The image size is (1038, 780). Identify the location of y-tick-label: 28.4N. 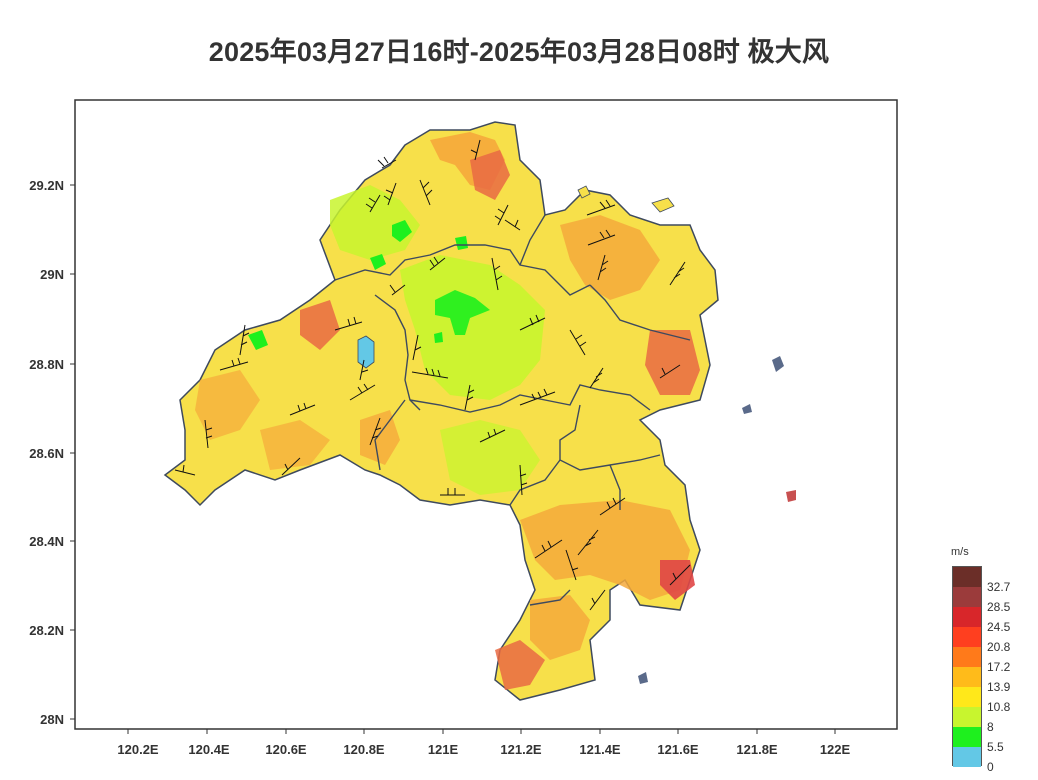
(46, 541).